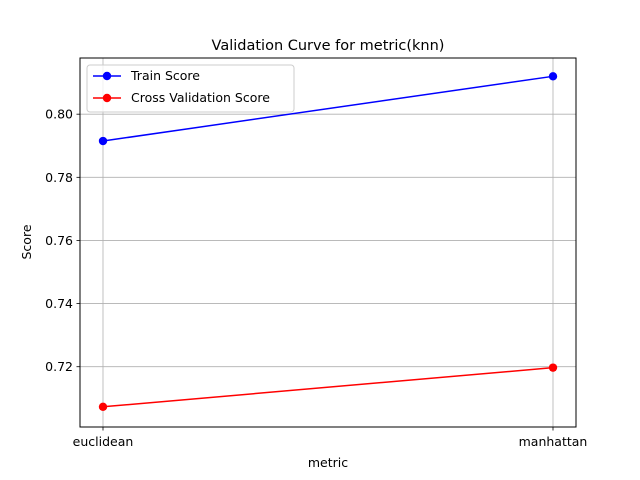 This screenshot has width=640, height=480. I want to click on y-tick-label: 0.76, so click(59, 240).